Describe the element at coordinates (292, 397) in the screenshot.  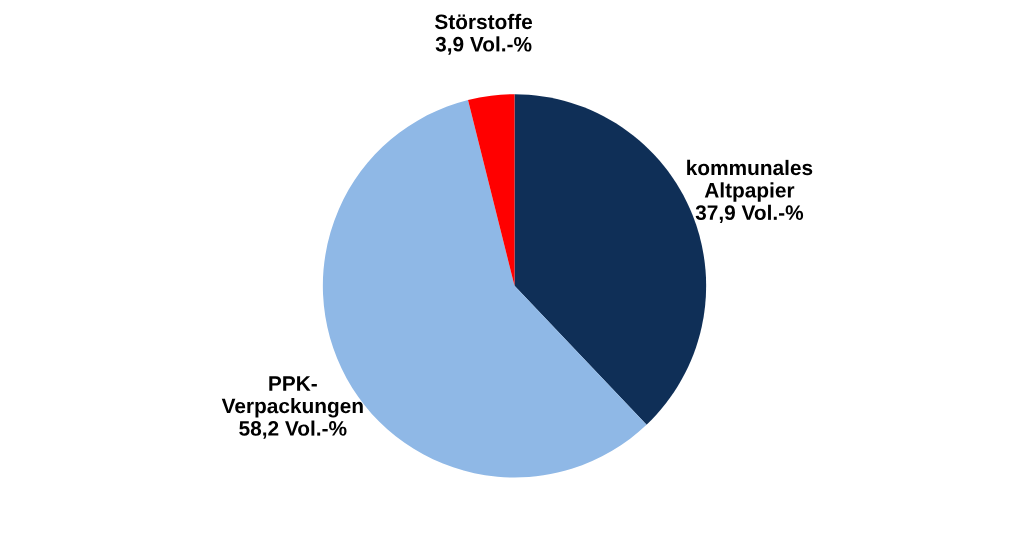
I see `slice-label: PPK- Verpackungen` at that location.